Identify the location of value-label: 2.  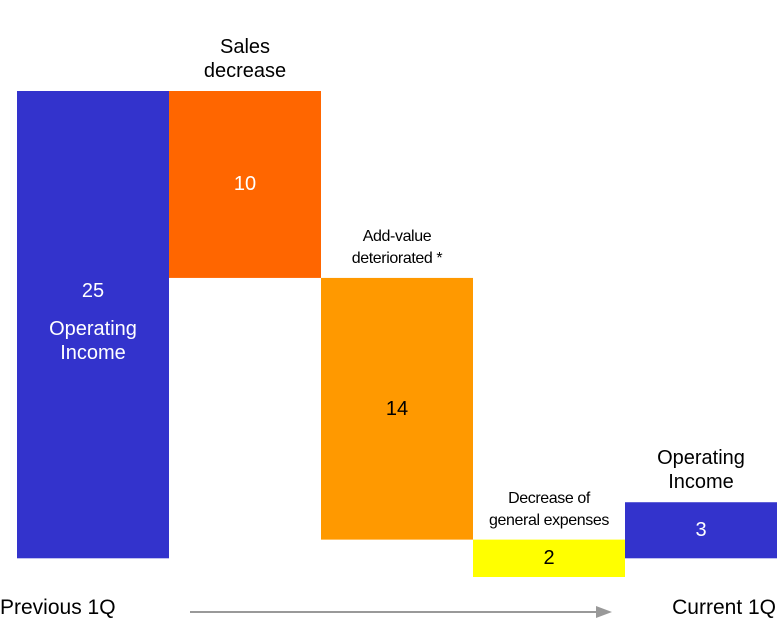
(549, 558).